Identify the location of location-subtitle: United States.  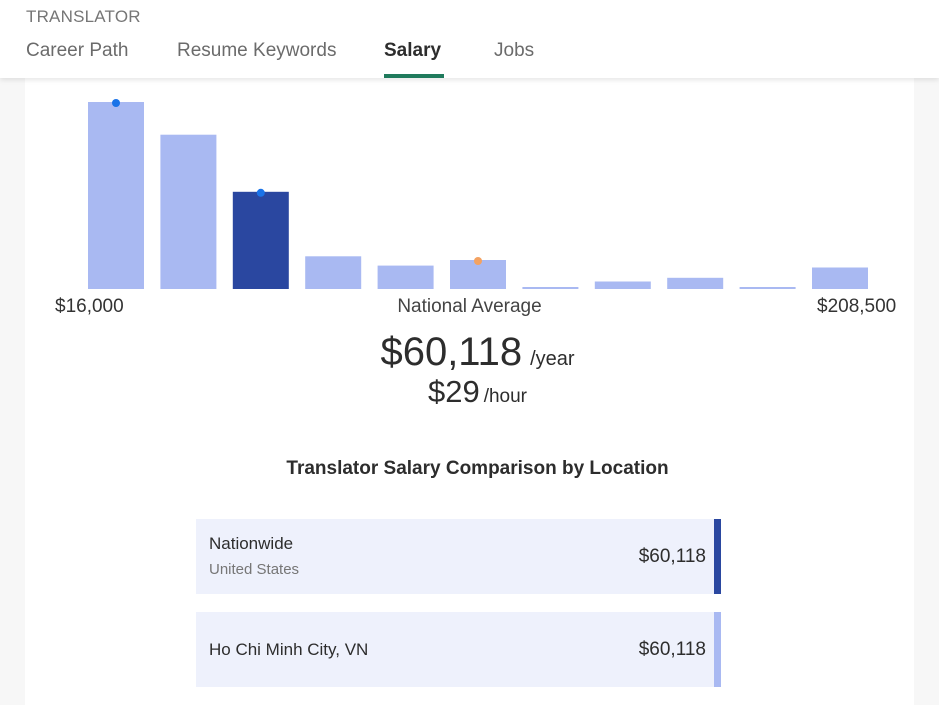
(254, 569).